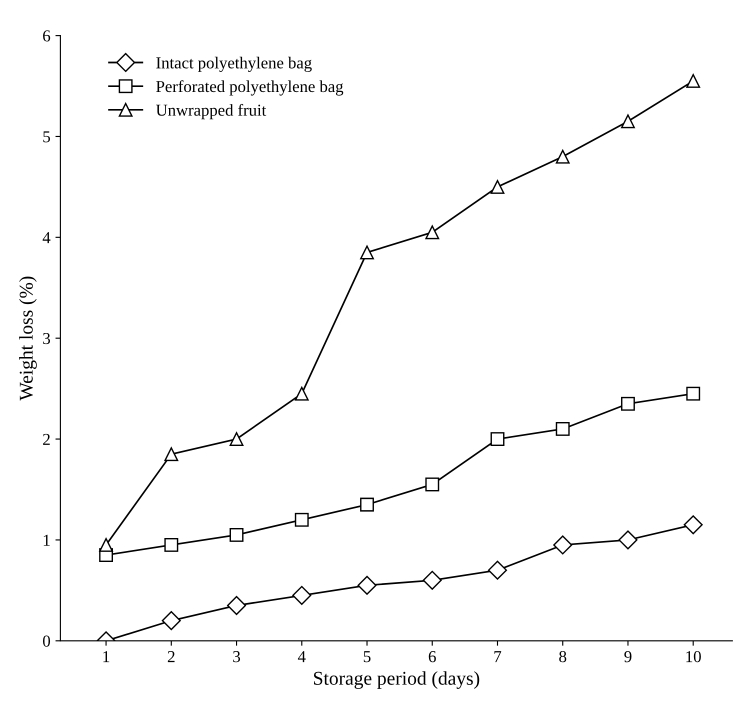 The height and width of the screenshot is (712, 755). I want to click on x-tick-label: 5, so click(367, 656).